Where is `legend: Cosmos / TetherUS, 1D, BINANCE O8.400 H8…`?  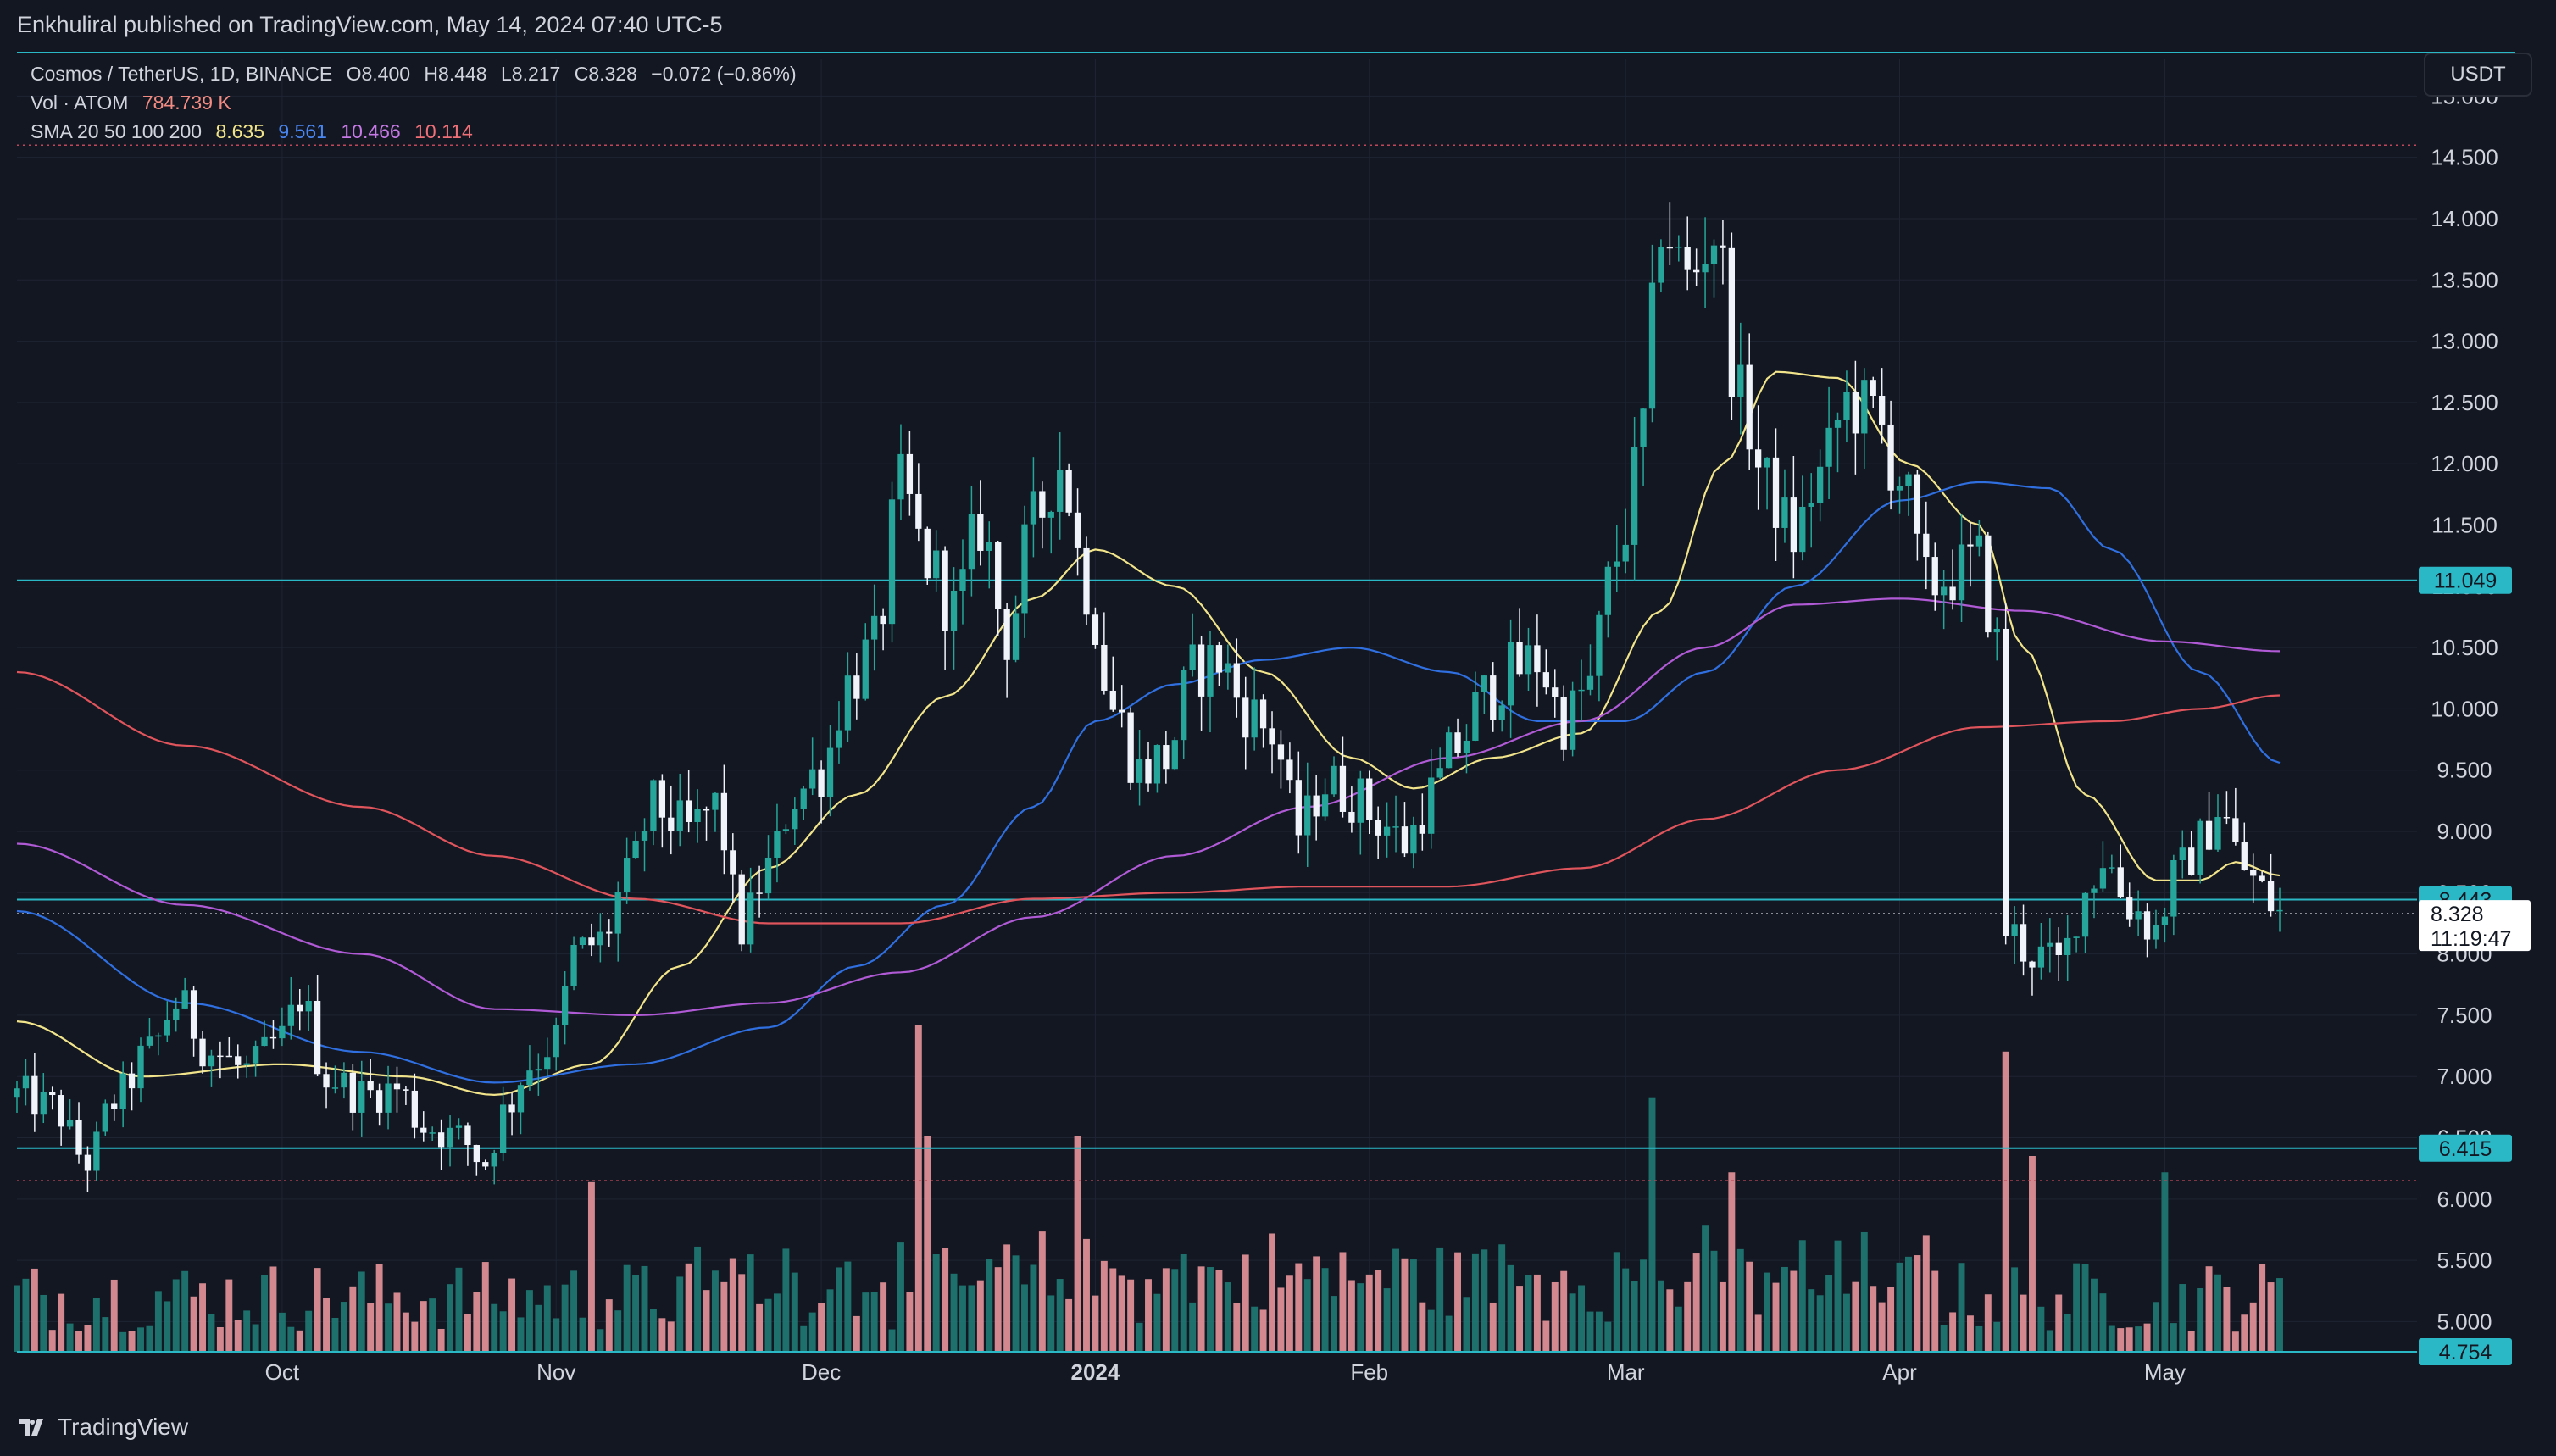 legend: Cosmos / TetherUS, 1D, BINANCE O8.400 H8… is located at coordinates (414, 102).